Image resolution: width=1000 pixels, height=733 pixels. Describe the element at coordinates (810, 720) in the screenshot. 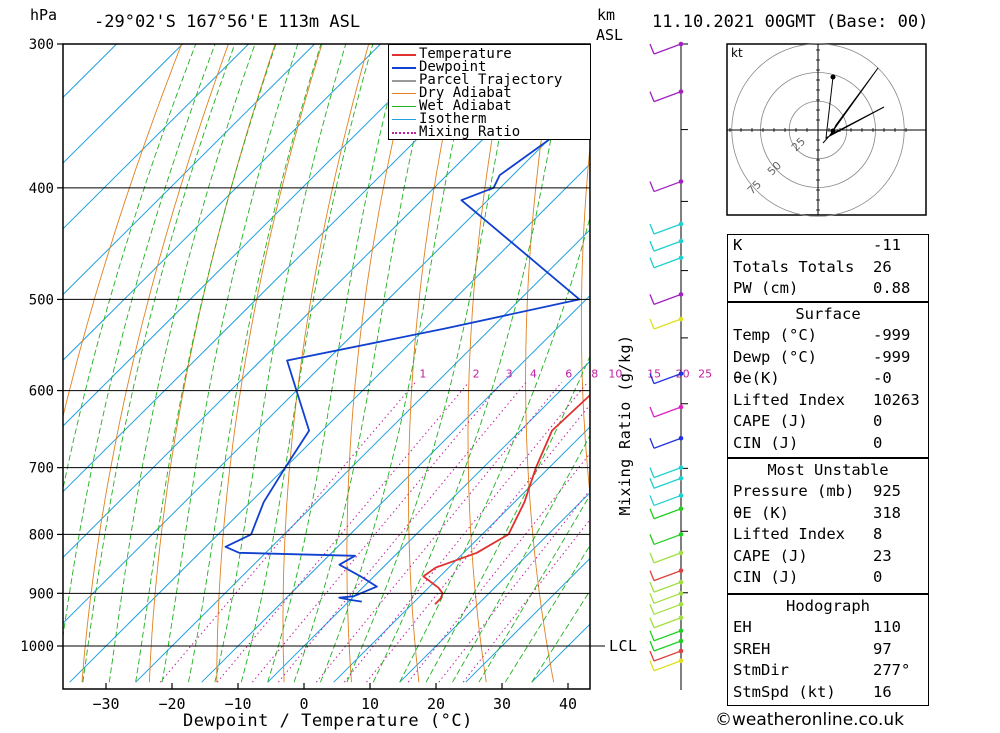

I see `credit-link: ©weatheronline.co.uk` at that location.